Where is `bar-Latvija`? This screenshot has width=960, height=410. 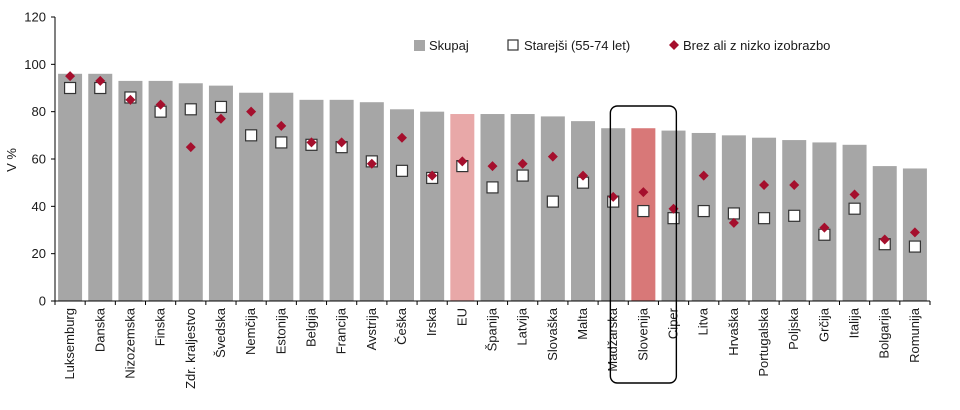 bar-Latvija is located at coordinates (522, 208).